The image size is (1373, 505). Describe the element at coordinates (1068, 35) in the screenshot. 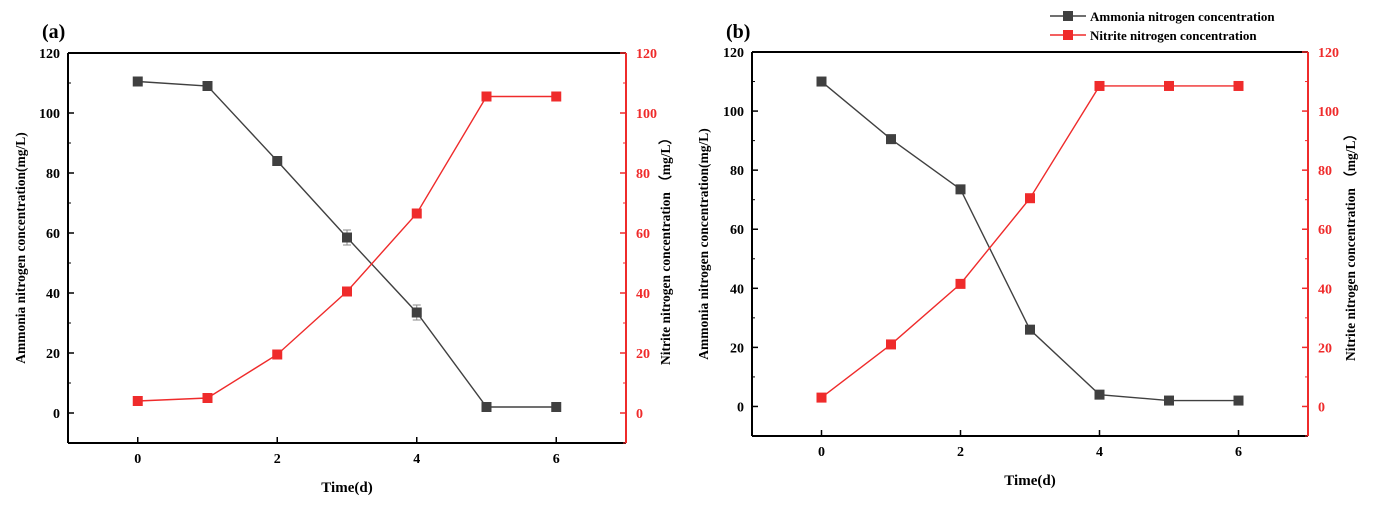

I see `legend-marker-nitrite` at that location.